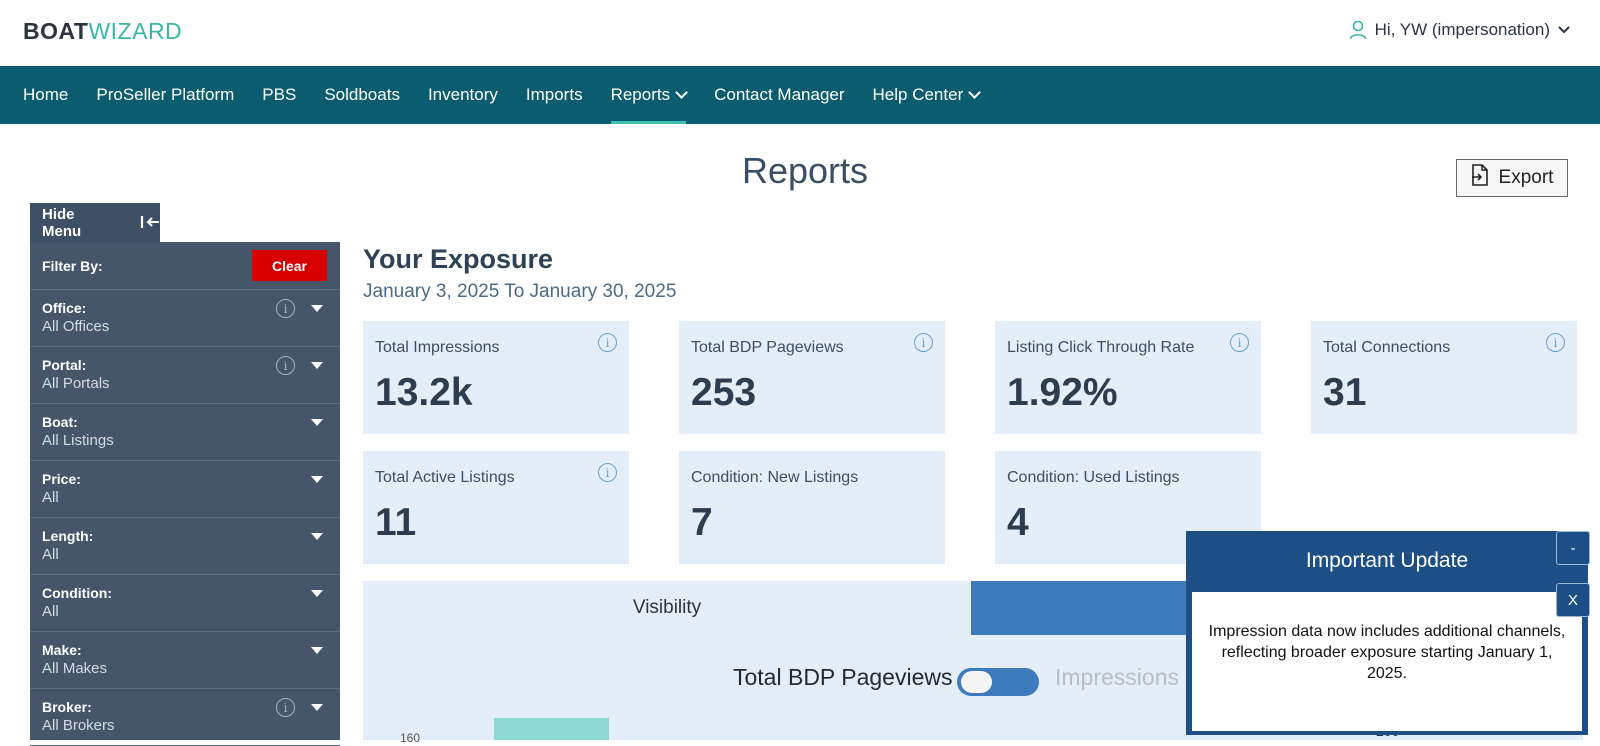  What do you see at coordinates (1573, 548) in the screenshot?
I see `popup-minimize-button: -` at bounding box center [1573, 548].